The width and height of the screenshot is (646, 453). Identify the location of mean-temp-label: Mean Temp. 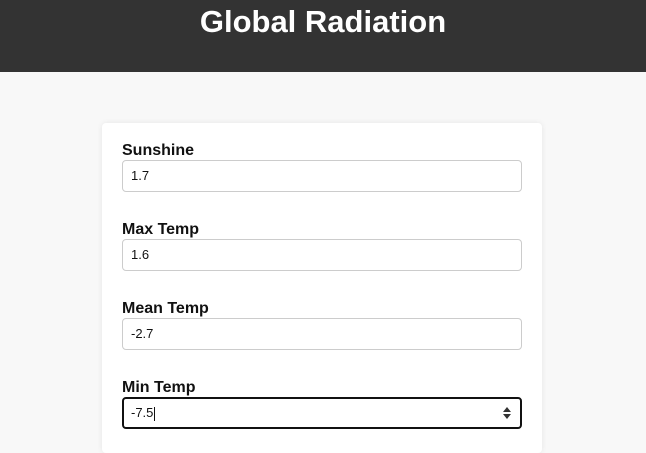
(165, 308).